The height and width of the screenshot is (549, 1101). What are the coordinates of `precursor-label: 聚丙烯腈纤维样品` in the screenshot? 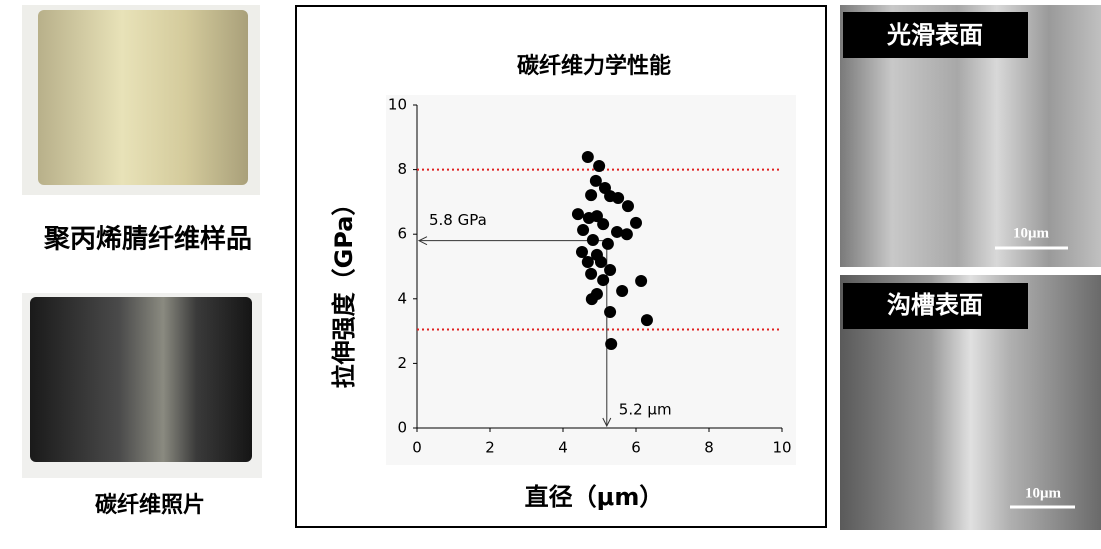 It's located at (147, 239).